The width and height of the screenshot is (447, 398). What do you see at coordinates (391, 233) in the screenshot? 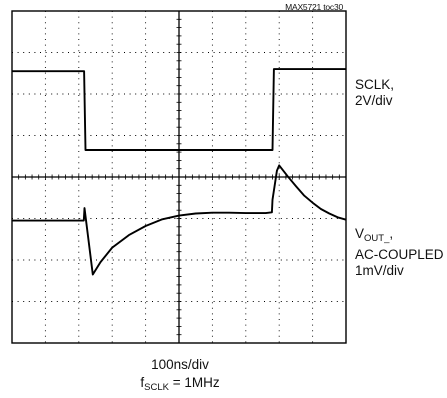
I see `vout-comma: ,` at bounding box center [391, 233].